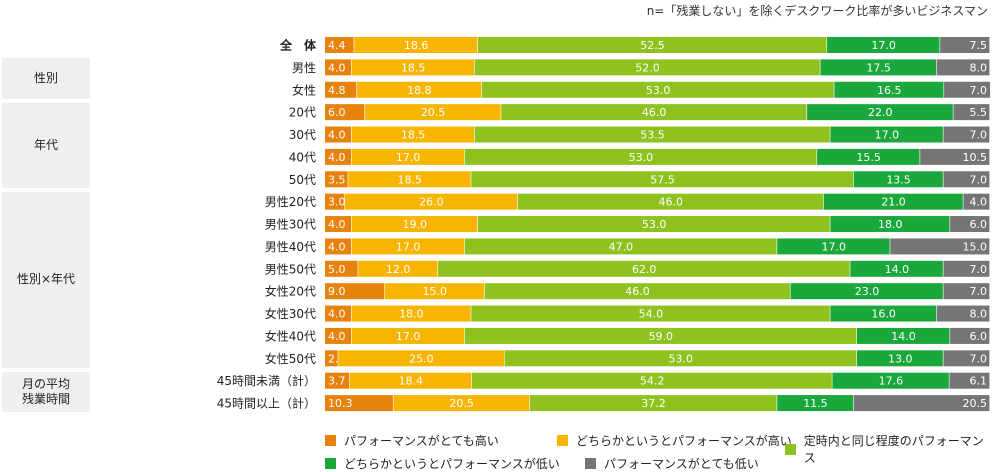 Image resolution: width=992 pixels, height=472 pixels. What do you see at coordinates (290, 247) in the screenshot?
I see `category-label: 男性40代` at bounding box center [290, 247].